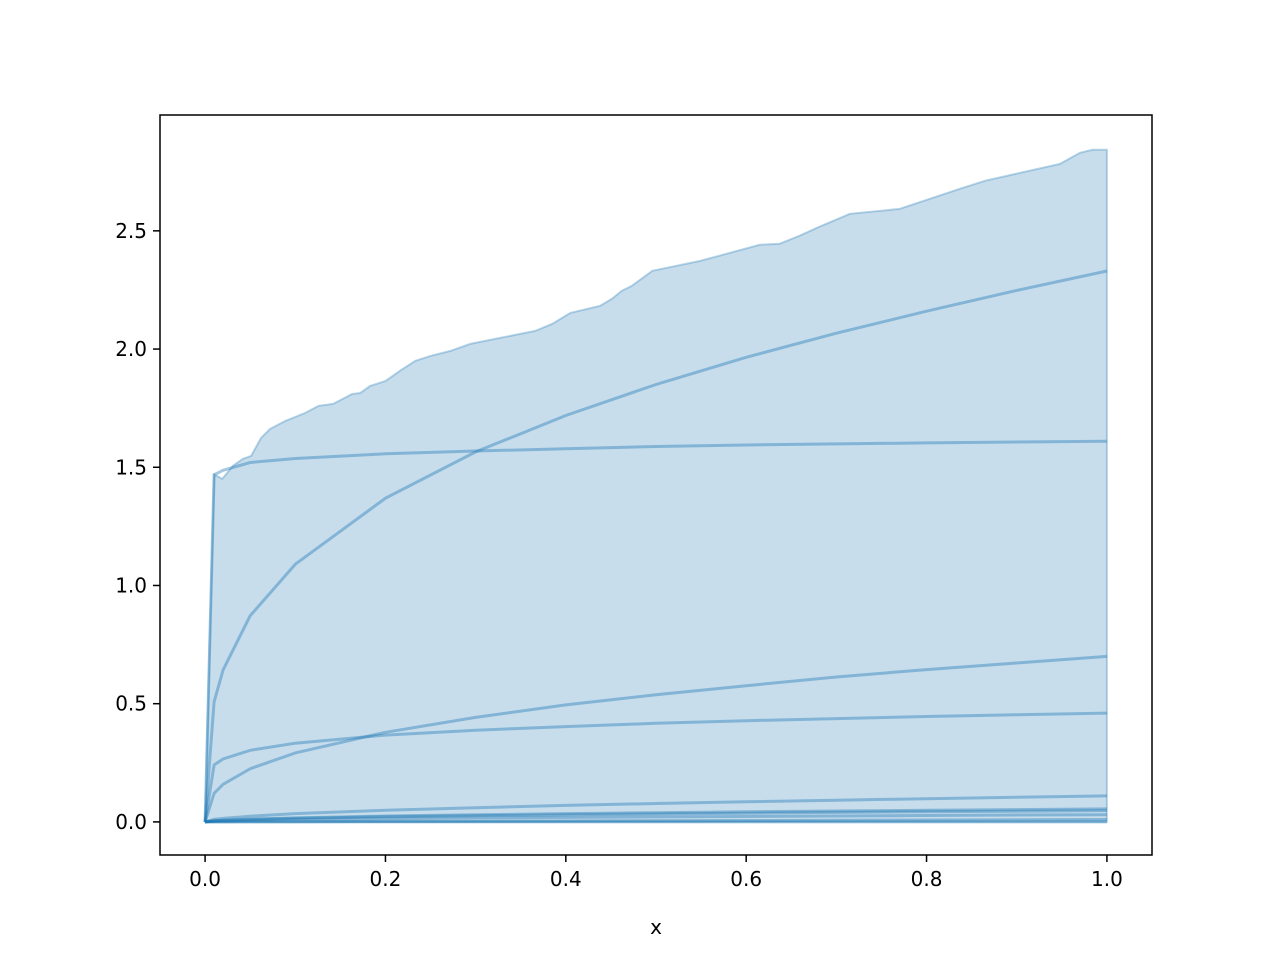 This screenshot has width=1280, height=960. What do you see at coordinates (131, 822) in the screenshot?
I see `y-tick-label: 0.0` at bounding box center [131, 822].